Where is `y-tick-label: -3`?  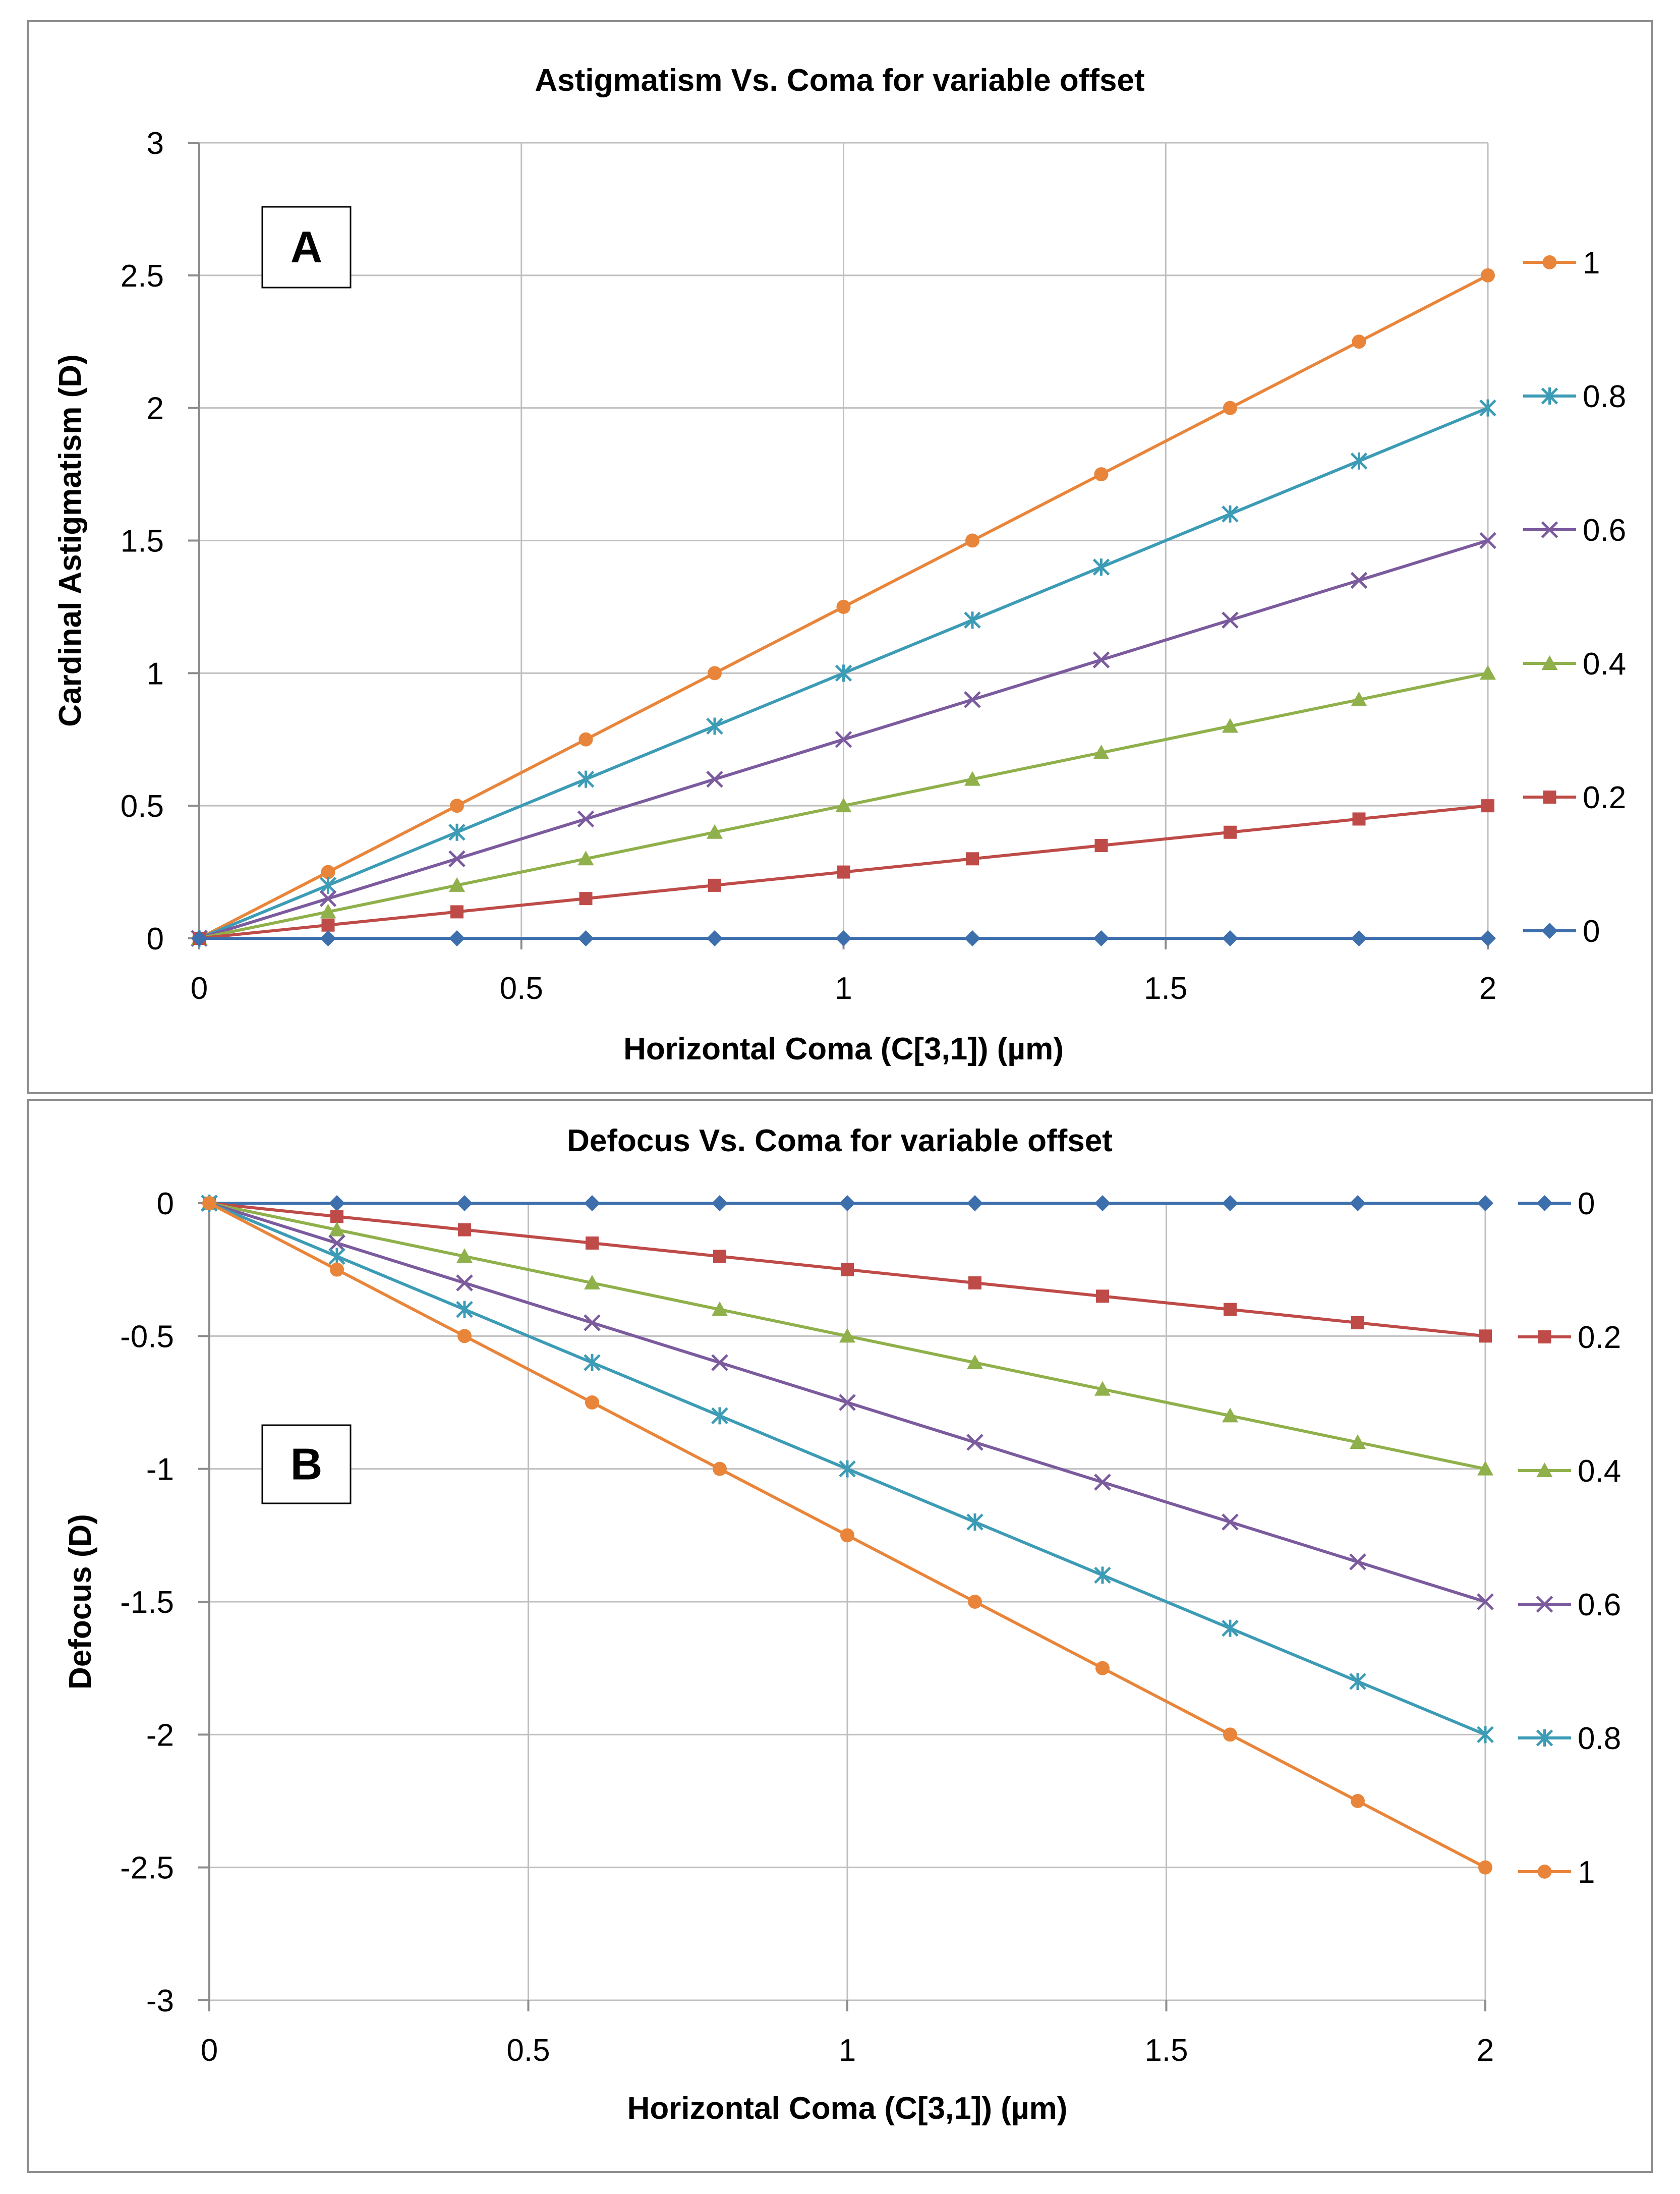
y-tick-label: -3 is located at coordinates (160, 2001).